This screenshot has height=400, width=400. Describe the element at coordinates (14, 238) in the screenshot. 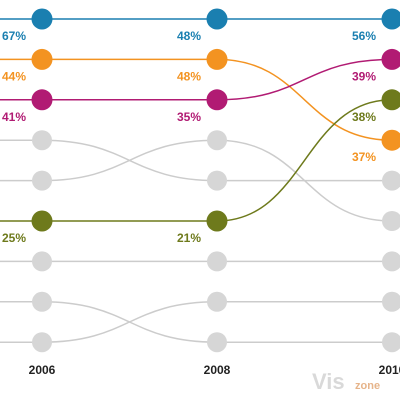

I see `data-label: 25%` at that location.